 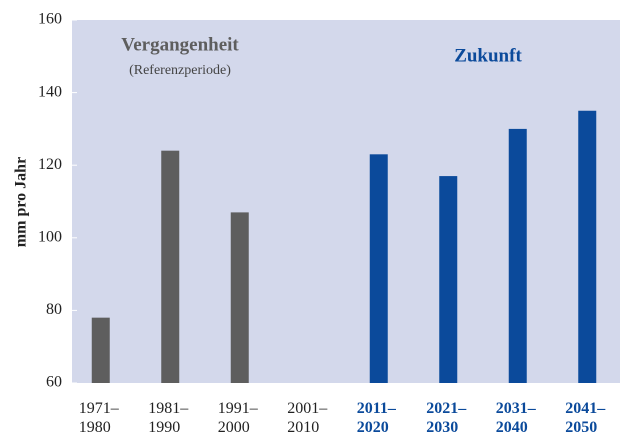 I want to click on y-tick-label: 100, so click(x=50, y=236).